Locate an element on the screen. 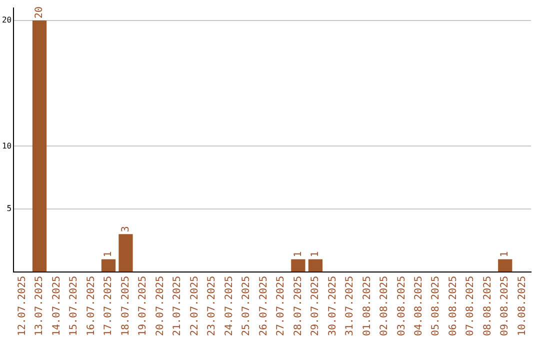 Image resolution: width=540 pixels, height=340 pixels. x-tick-label: 26.07.2025 is located at coordinates (264, 306).